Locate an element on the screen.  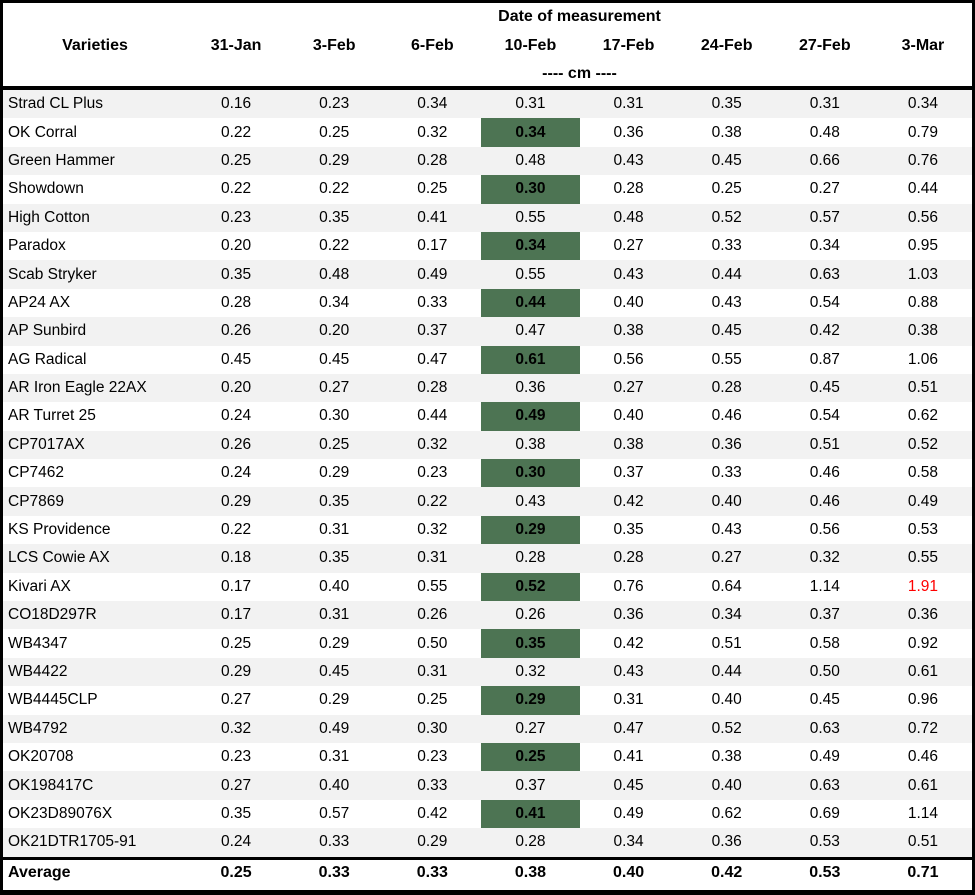
table-row: WB4422 0.29 0.45 0.31 0.32 0.43 0.44 0.50 0.61 is located at coordinates (487, 672).